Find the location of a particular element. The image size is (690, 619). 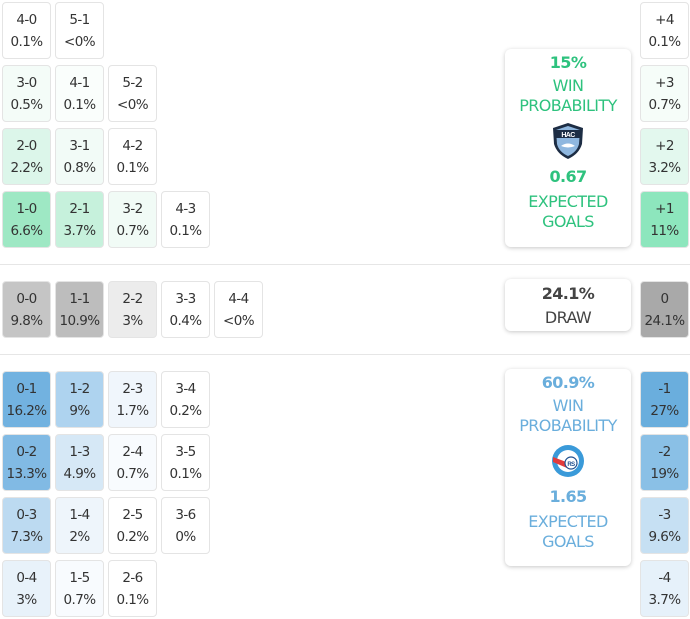

score-cell: 2-4 0.7% is located at coordinates (132, 462).